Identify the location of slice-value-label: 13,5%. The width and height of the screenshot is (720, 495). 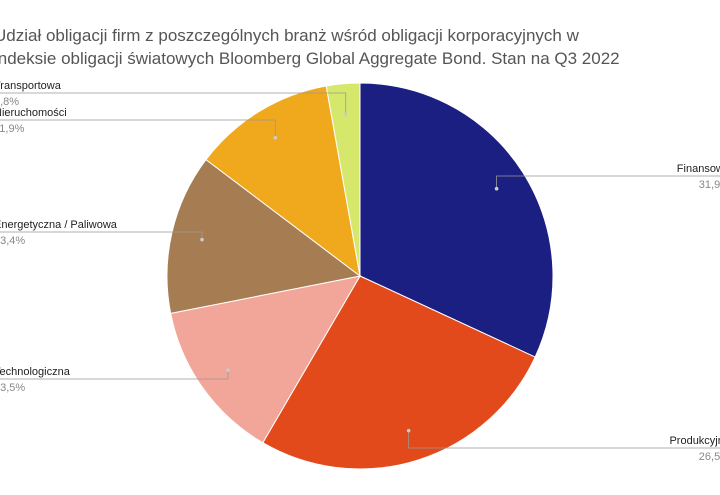
(12, 388).